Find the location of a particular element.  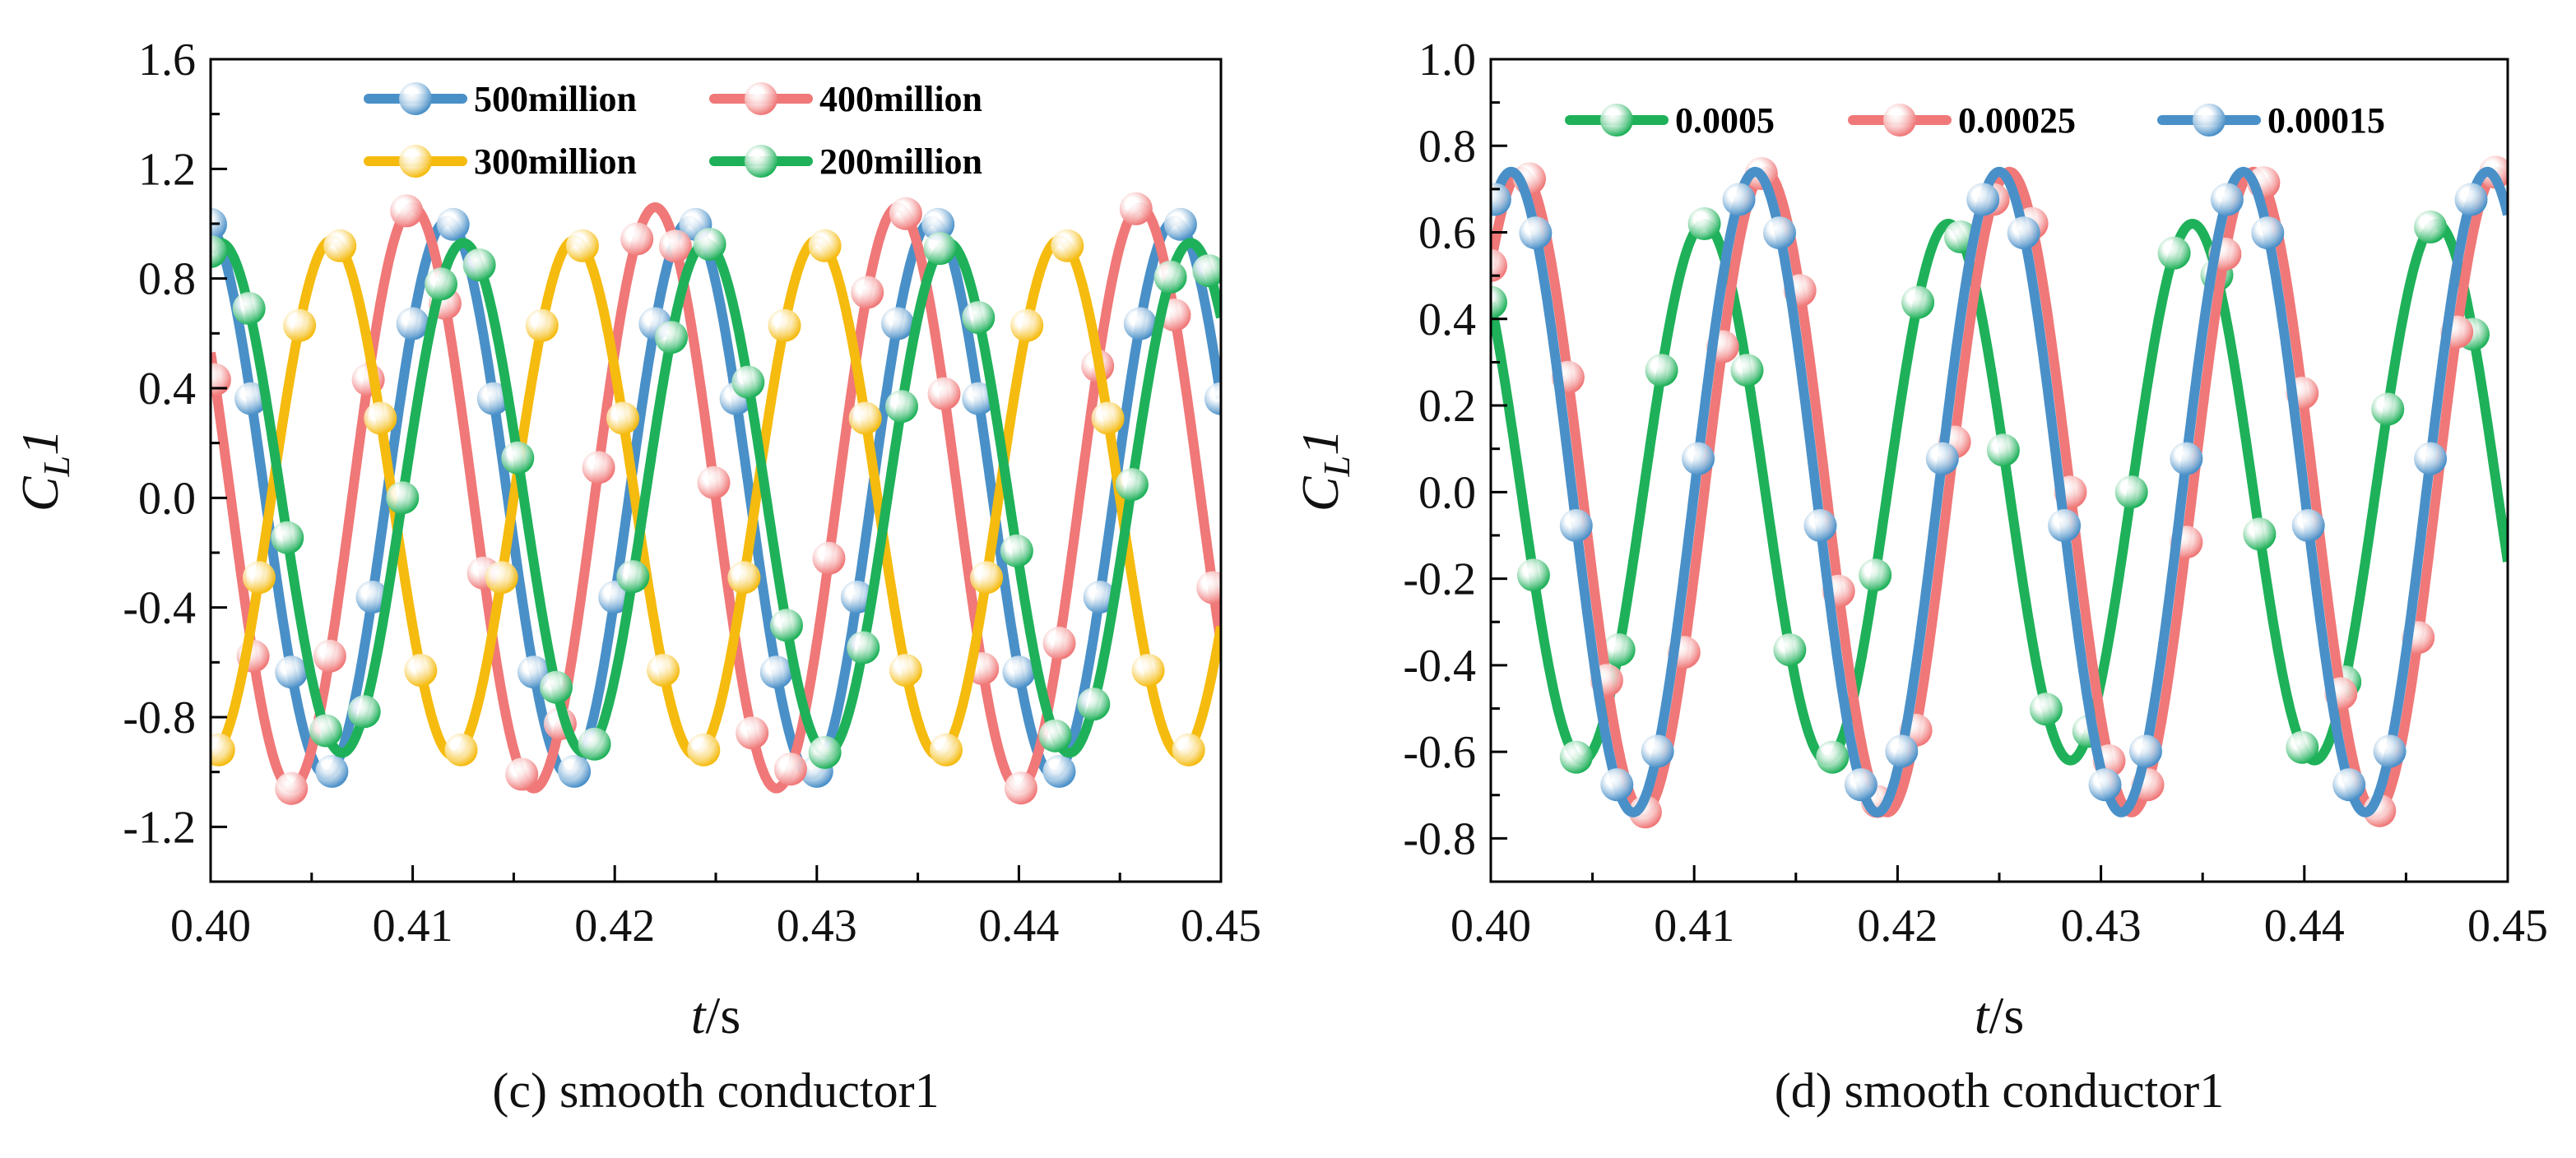

legend: 0.0005 0.00025 0.00015 is located at coordinates (1975, 120).